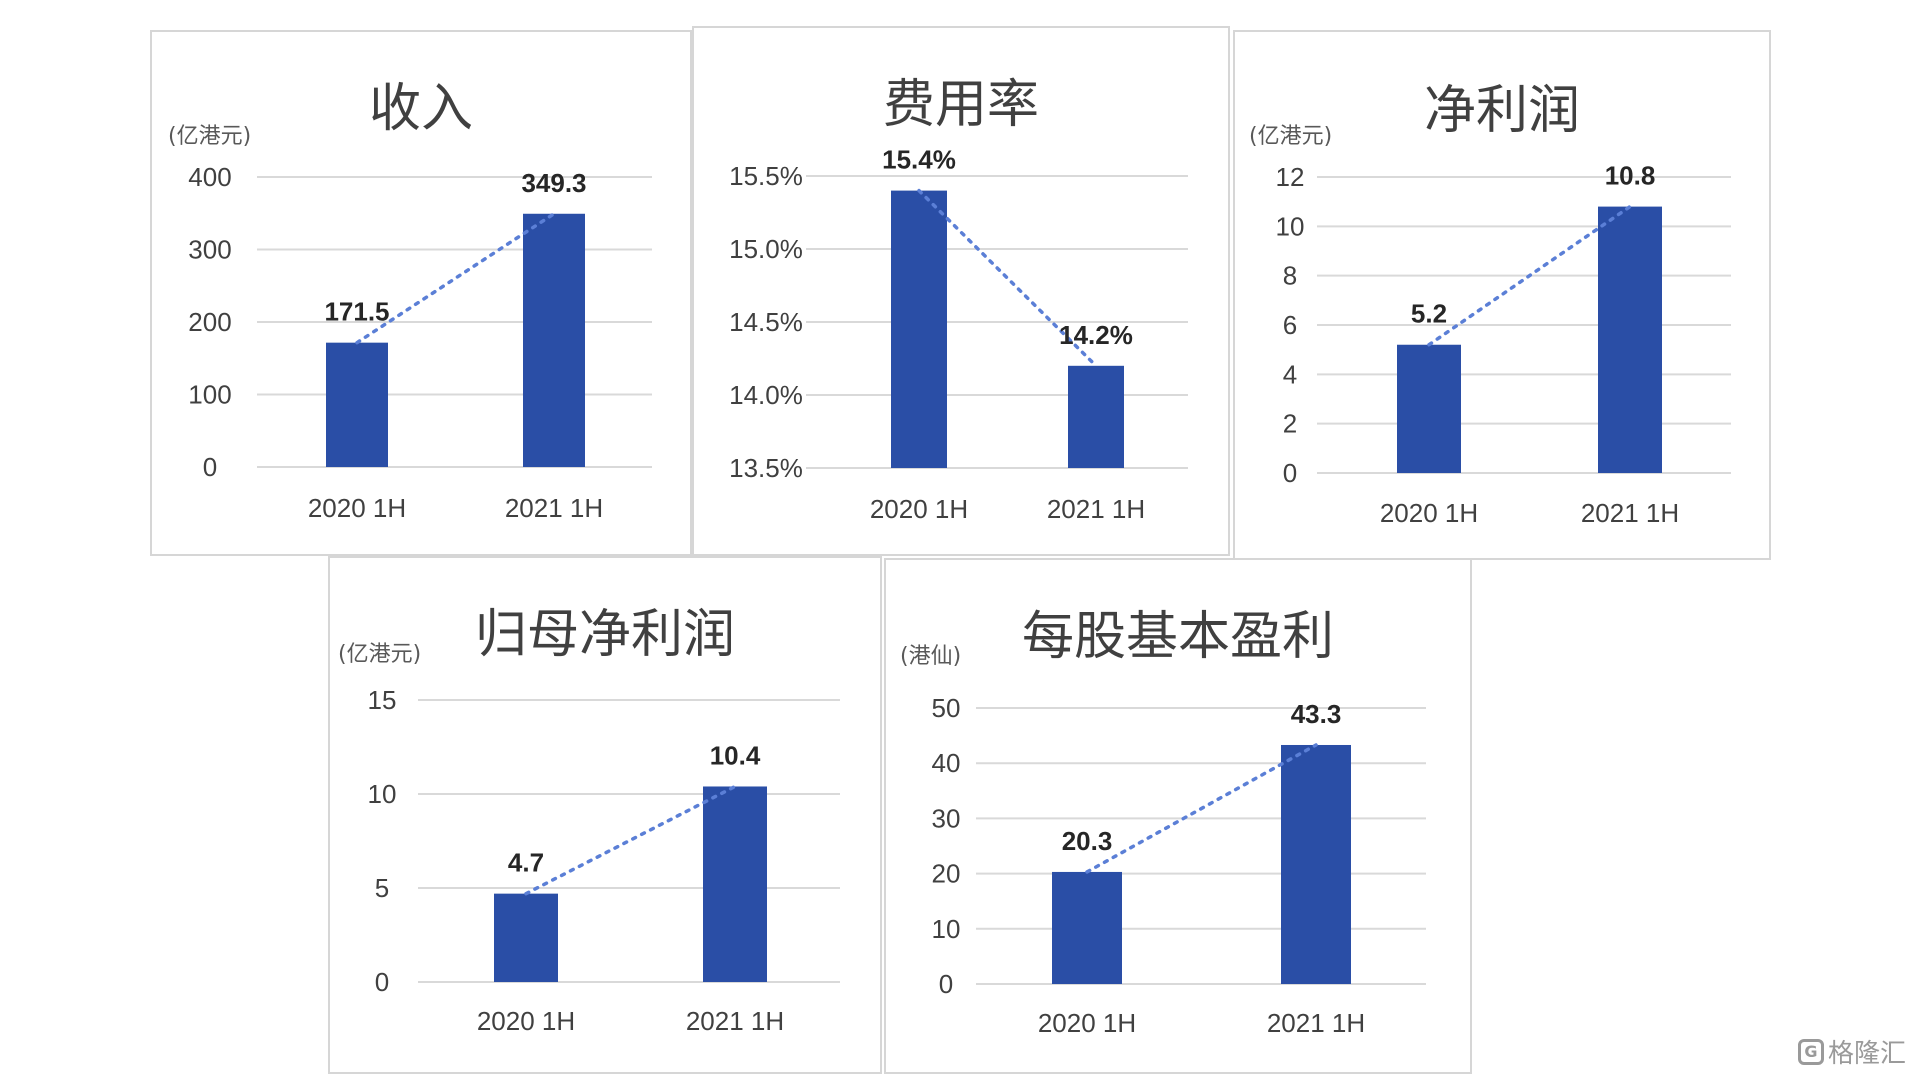 The image size is (1920, 1080). I want to click on y-tick-label: 8, so click(1290, 276).